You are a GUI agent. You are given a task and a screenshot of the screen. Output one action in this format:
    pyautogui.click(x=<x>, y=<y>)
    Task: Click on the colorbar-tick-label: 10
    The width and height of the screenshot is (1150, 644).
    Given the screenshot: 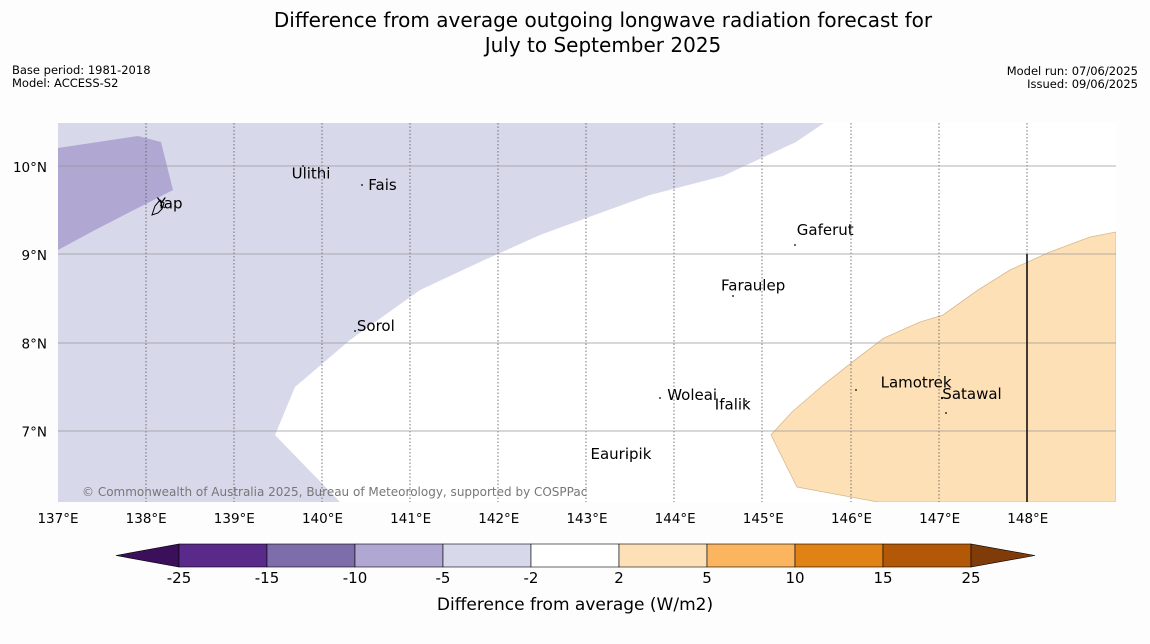 What is the action you would take?
    pyautogui.click(x=794, y=578)
    